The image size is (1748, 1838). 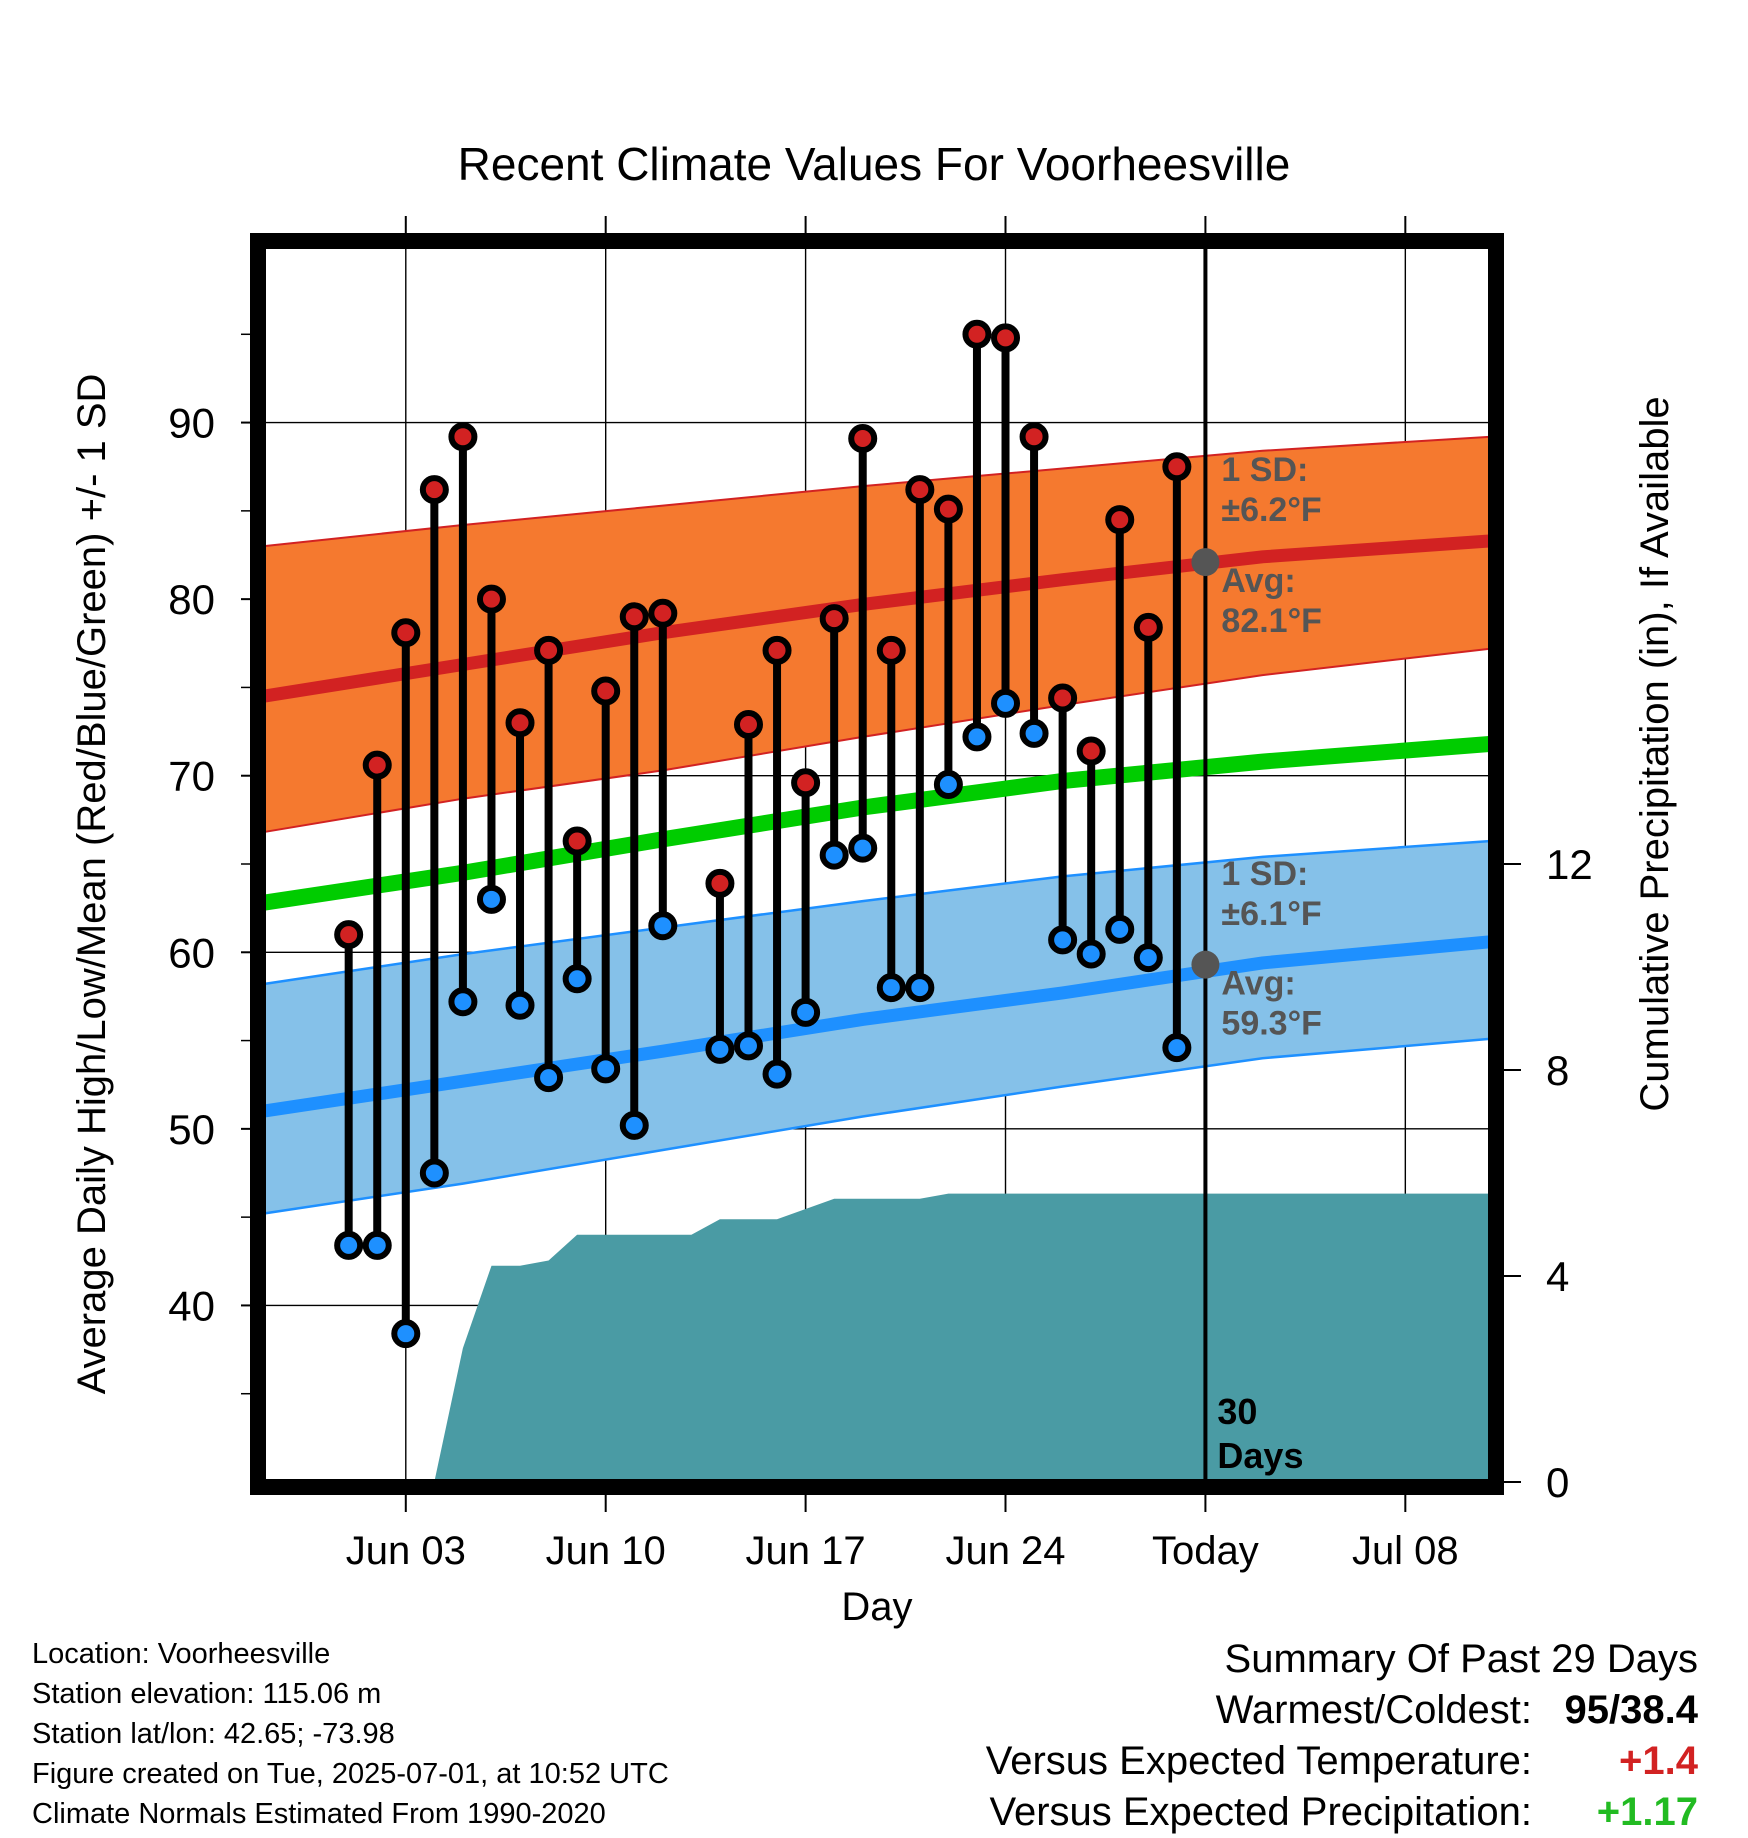 I want to click on summary-title-text: Summary Of Past 29 Days, so click(x=1461, y=1659).